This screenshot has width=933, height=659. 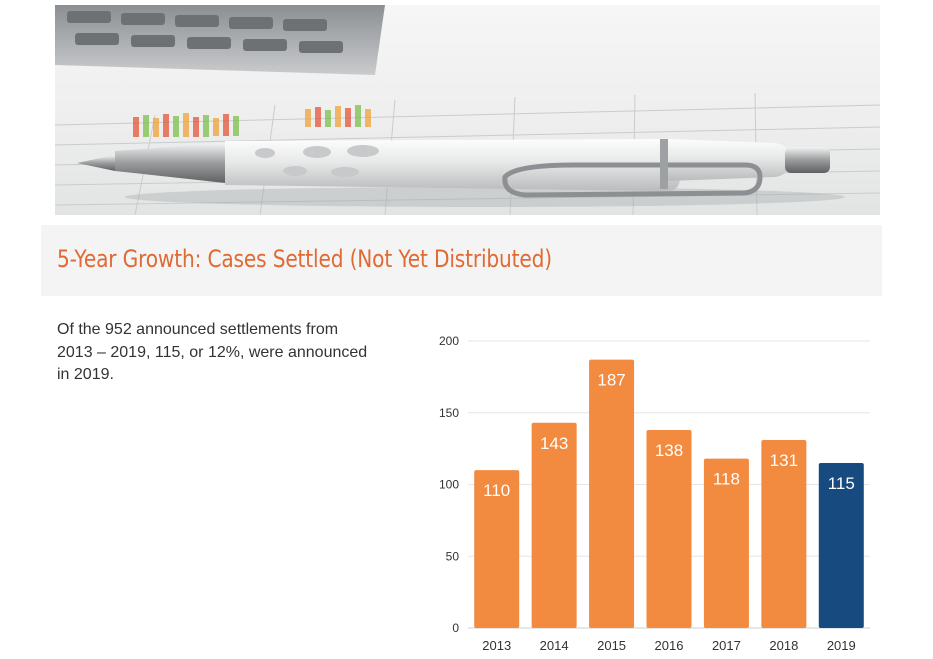 I want to click on y-tick-label: 100, so click(x=449, y=485).